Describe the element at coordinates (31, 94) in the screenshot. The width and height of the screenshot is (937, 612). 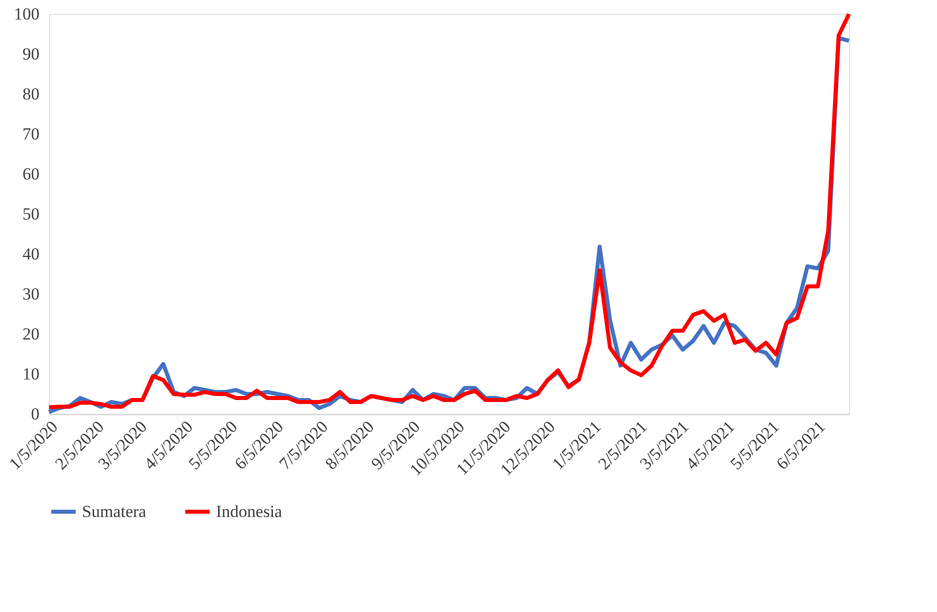
I see `y-tick-label: 80` at that location.